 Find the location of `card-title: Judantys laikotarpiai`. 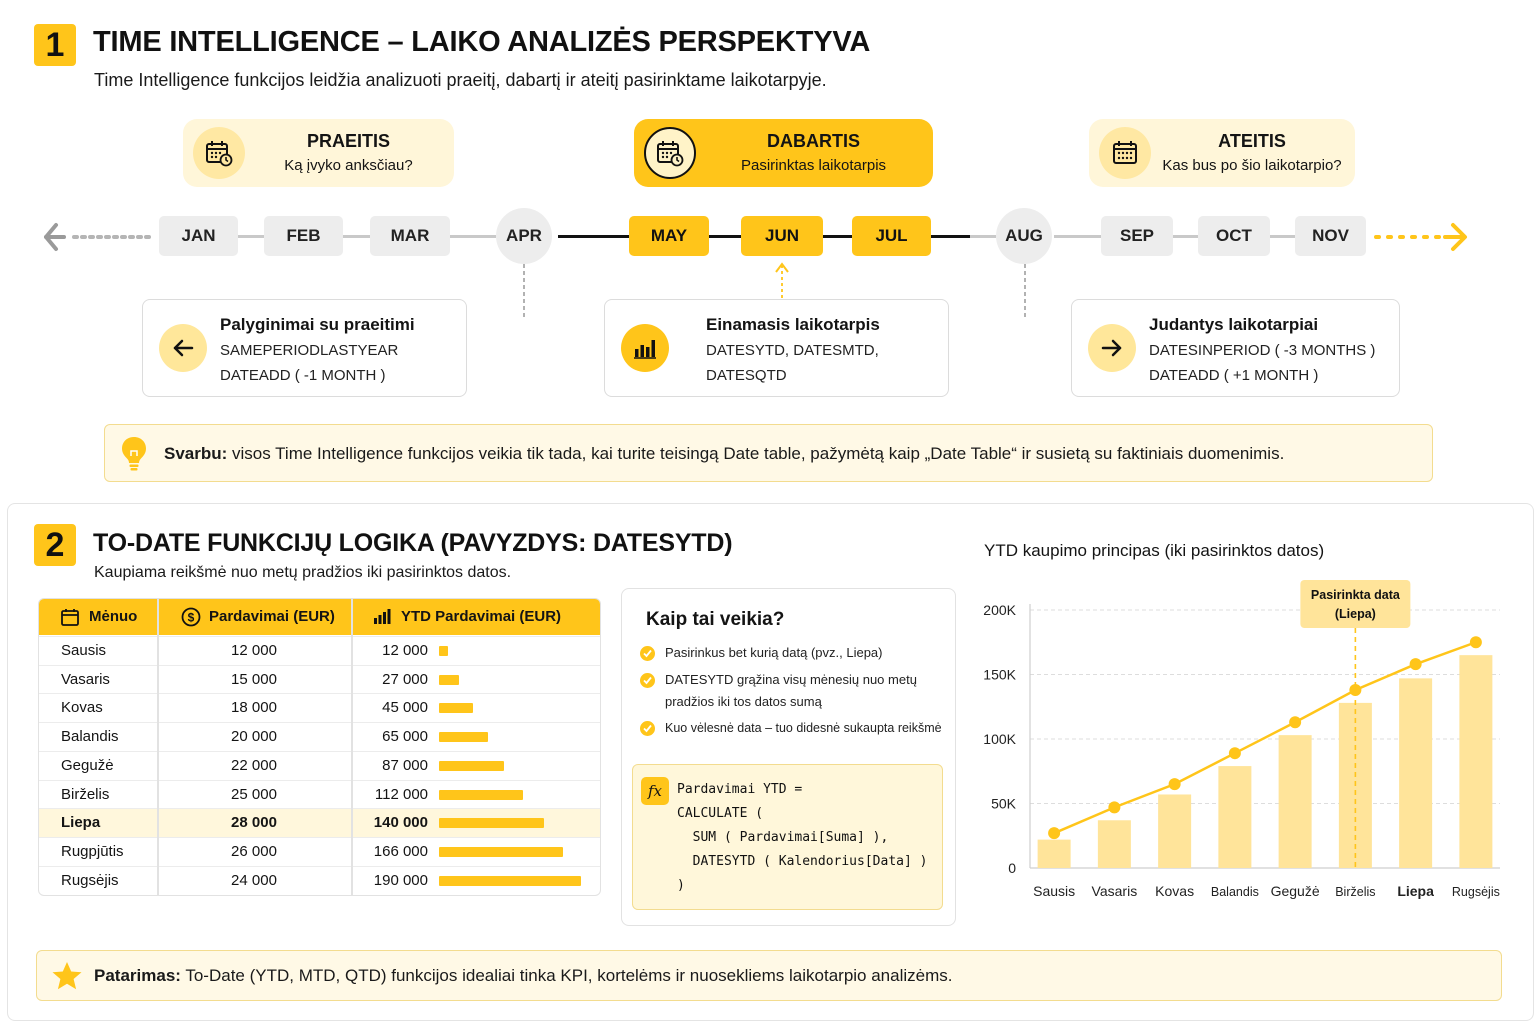

card-title: Judantys laikotarpiai is located at coordinates (1234, 324).